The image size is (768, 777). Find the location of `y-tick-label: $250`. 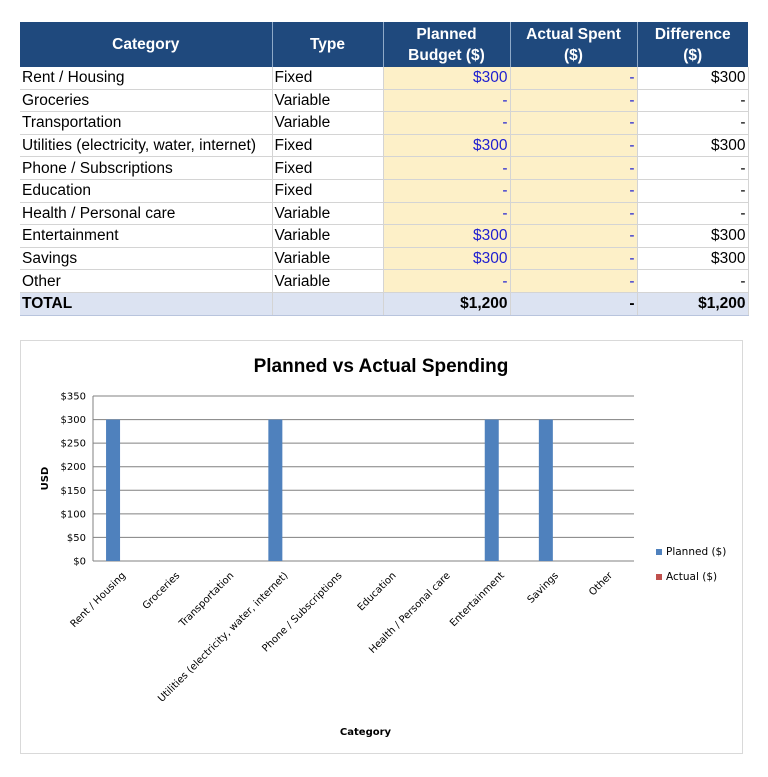

y-tick-label: $250 is located at coordinates (73, 444).